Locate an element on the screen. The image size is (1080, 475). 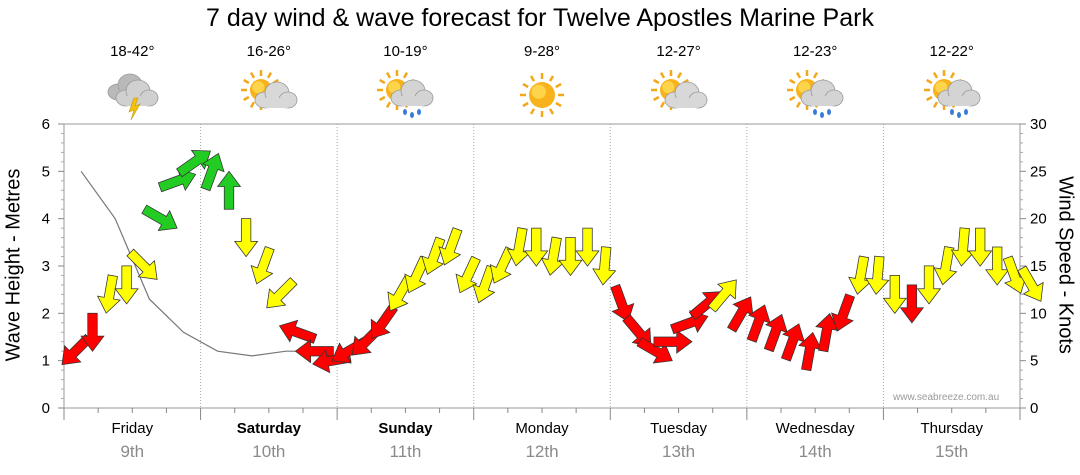
y-tick-label-left: 3 is located at coordinates (46, 266).